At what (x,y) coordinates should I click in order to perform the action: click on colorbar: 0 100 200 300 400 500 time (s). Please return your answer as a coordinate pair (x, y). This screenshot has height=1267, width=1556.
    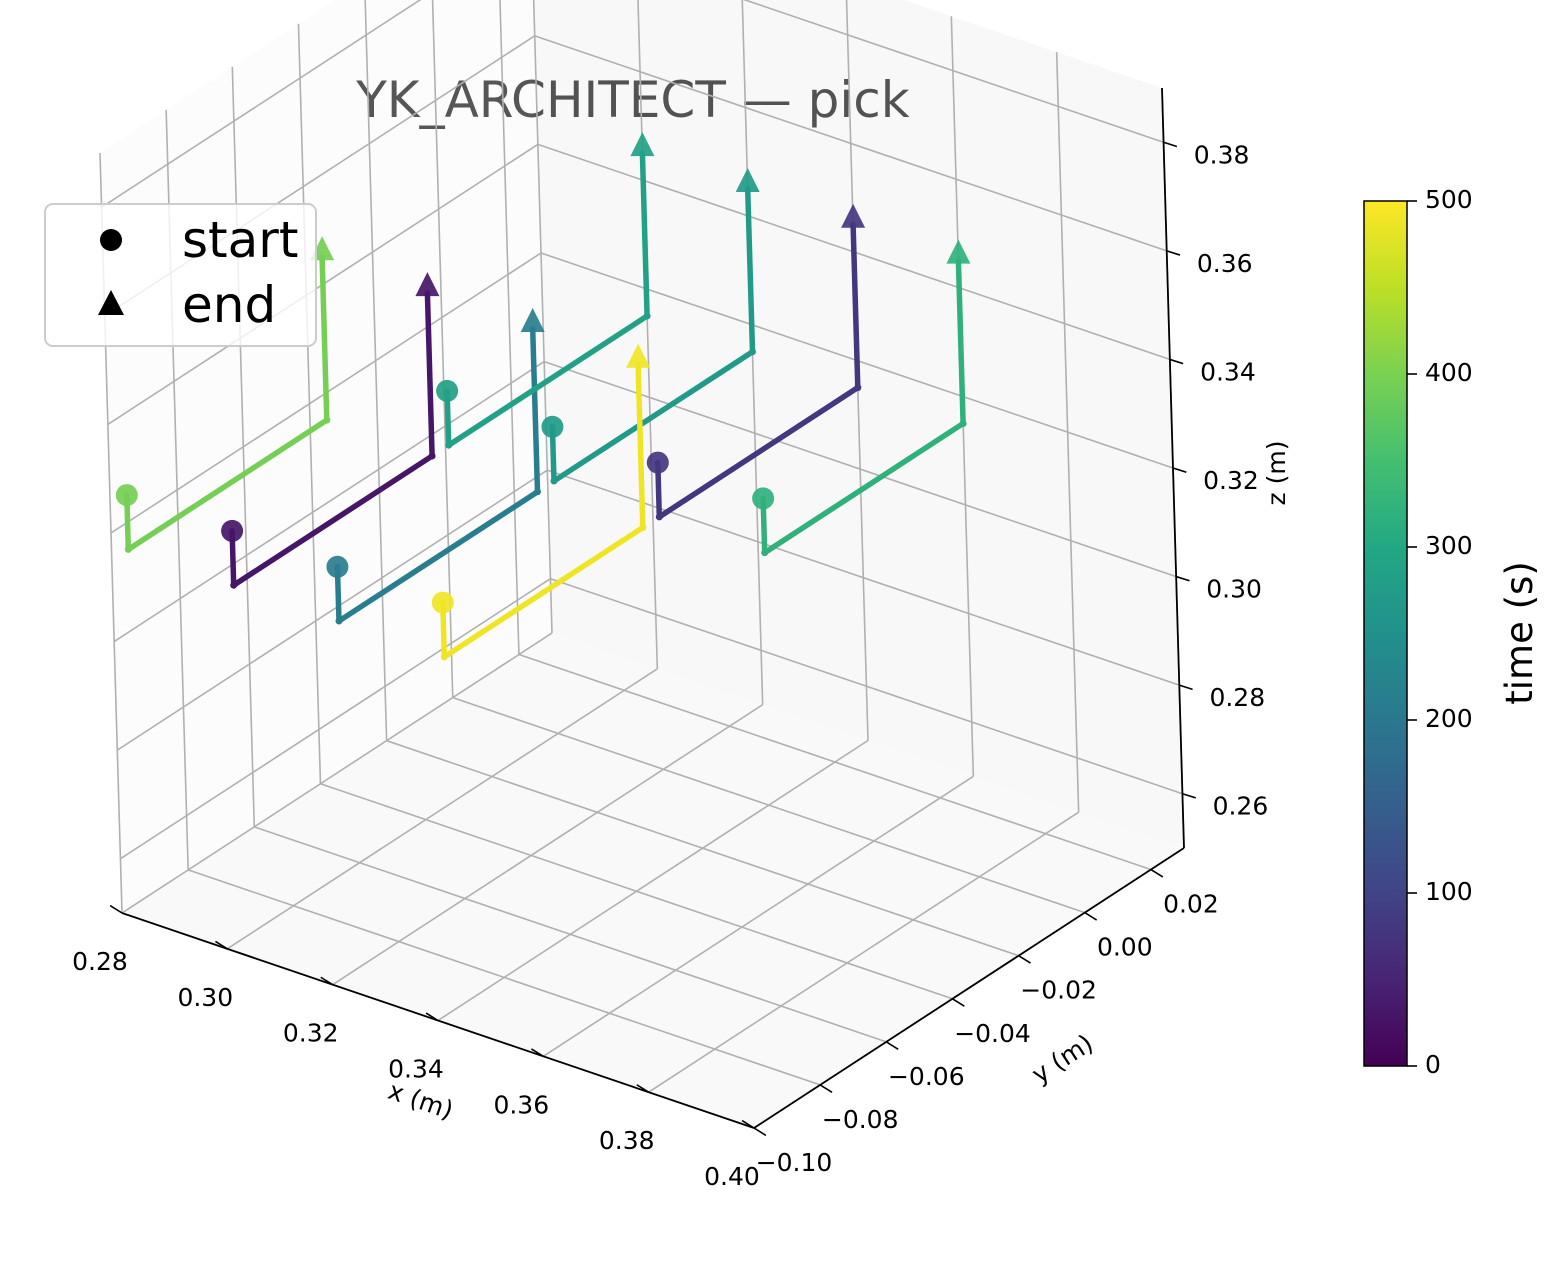
    Looking at the image, I should click on (1452, 632).